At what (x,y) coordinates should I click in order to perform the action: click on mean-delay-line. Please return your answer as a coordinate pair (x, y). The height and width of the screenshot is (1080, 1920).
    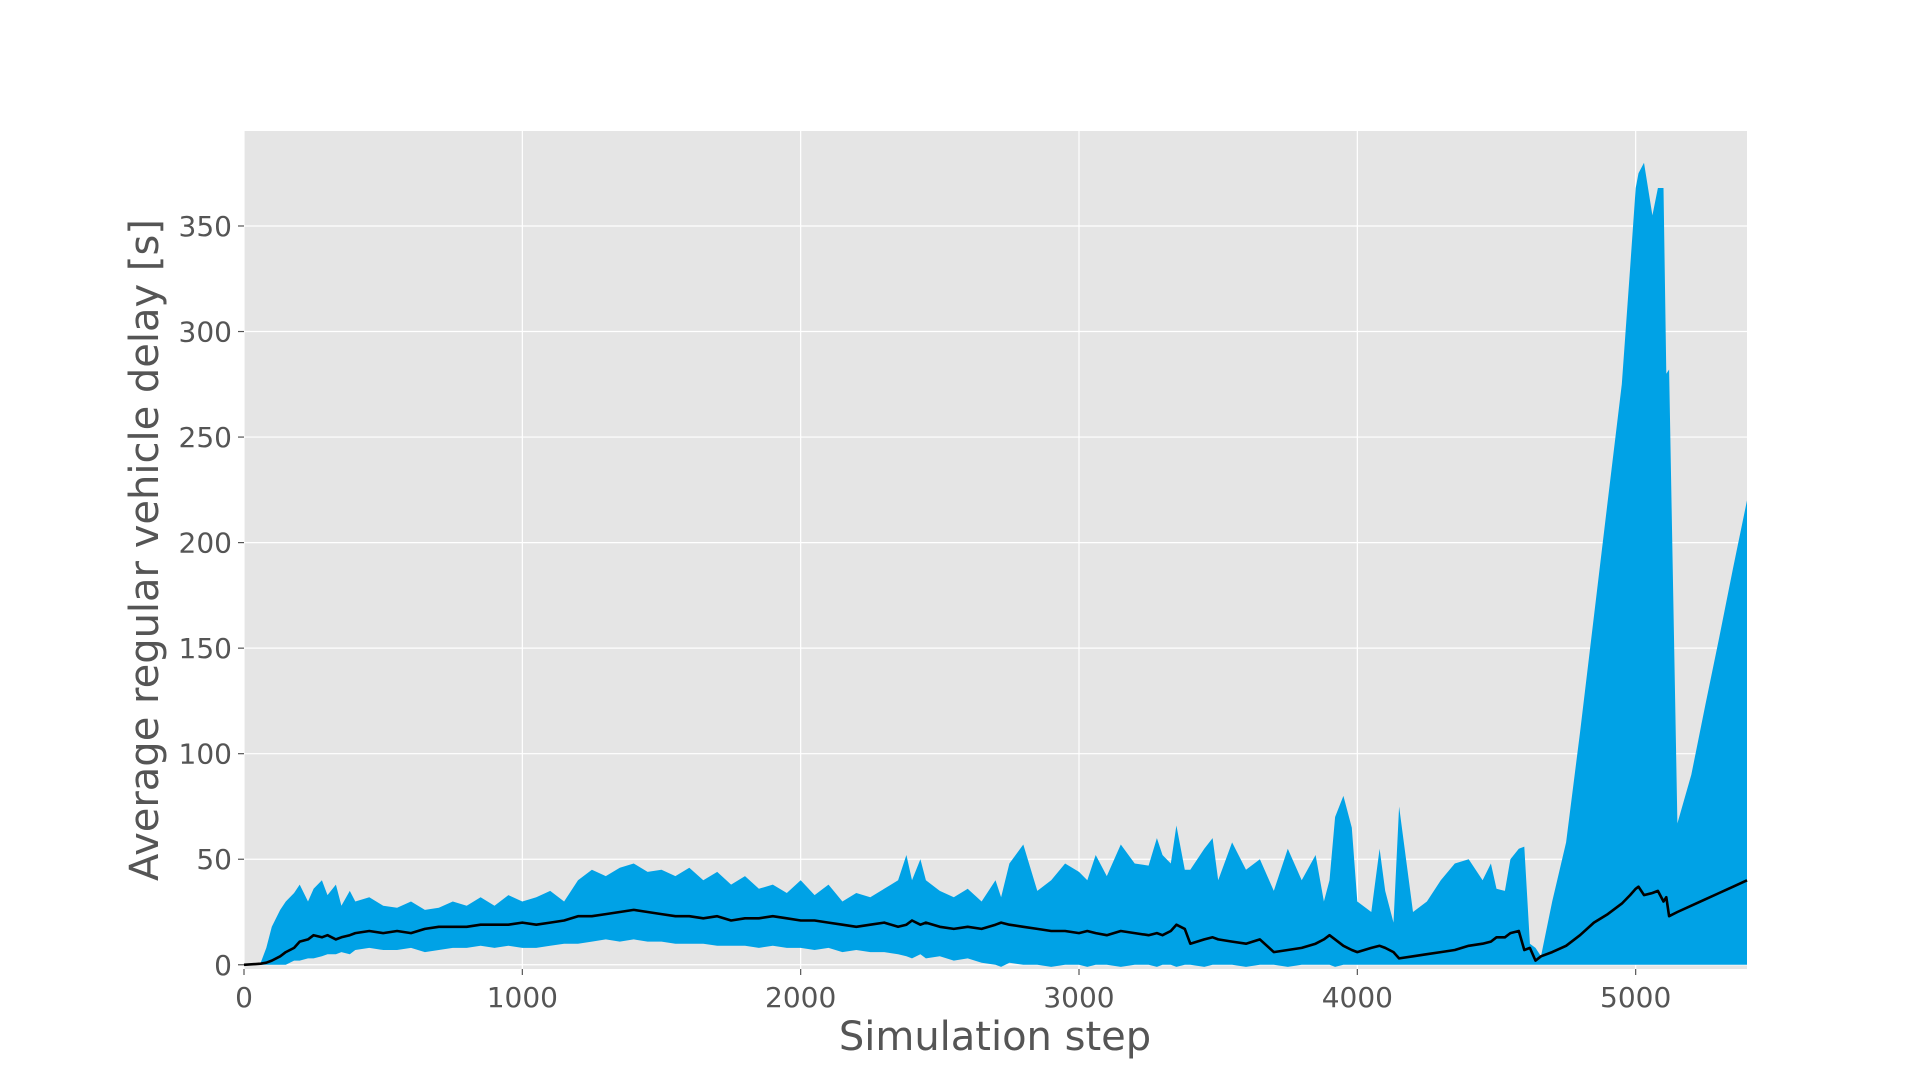
    Looking at the image, I should click on (995, 923).